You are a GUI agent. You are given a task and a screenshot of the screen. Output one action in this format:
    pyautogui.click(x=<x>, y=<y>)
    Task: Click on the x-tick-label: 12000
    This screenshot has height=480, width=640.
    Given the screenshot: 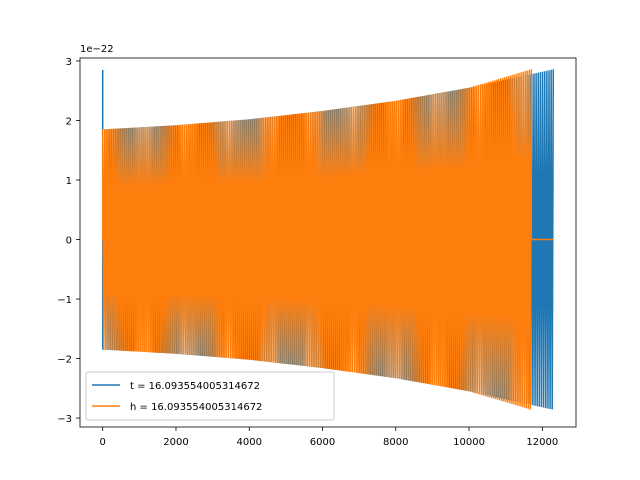 What is the action you would take?
    pyautogui.click(x=542, y=442)
    